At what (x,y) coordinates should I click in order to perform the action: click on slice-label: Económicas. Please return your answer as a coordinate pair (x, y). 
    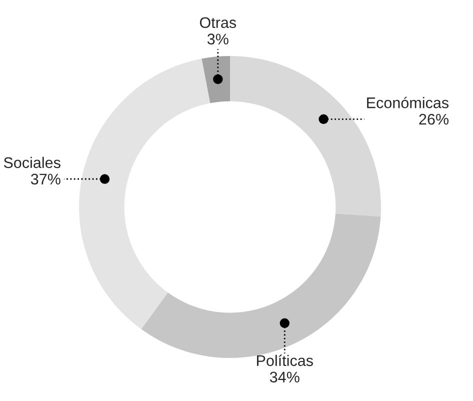
    Looking at the image, I should click on (408, 102).